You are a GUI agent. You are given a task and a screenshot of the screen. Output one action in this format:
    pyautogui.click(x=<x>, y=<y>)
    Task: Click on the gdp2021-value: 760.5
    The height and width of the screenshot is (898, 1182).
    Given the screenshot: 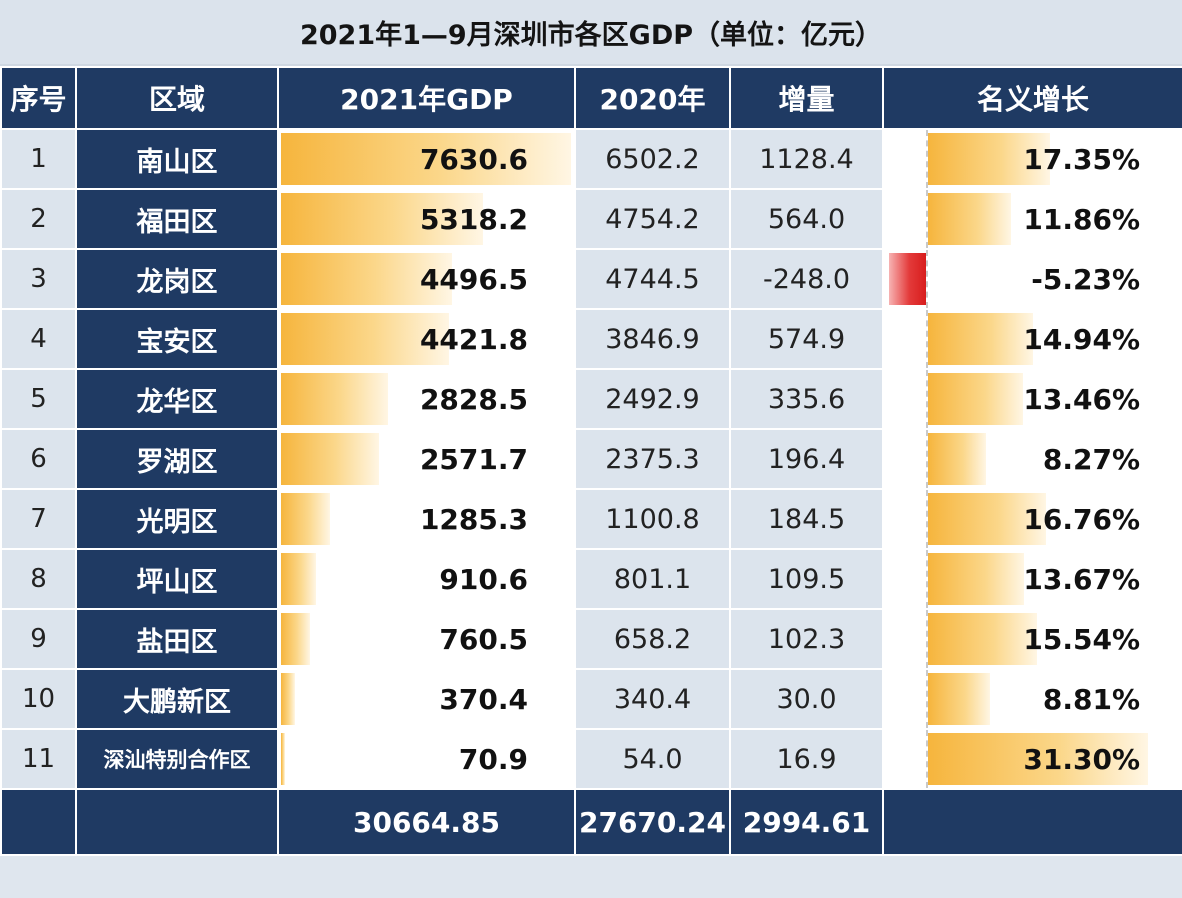 What is the action you would take?
    pyautogui.click(x=483, y=639)
    